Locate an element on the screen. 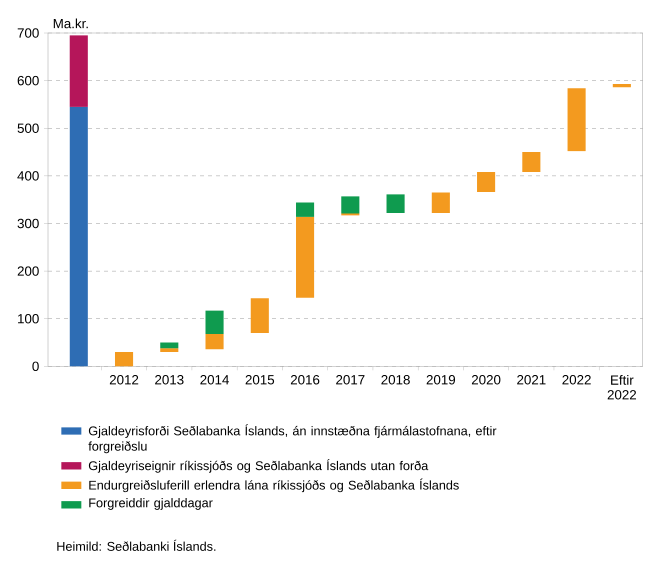 Image resolution: width=650 pixels, height=587 pixels. y-tick-label: 600 is located at coordinates (28, 81).